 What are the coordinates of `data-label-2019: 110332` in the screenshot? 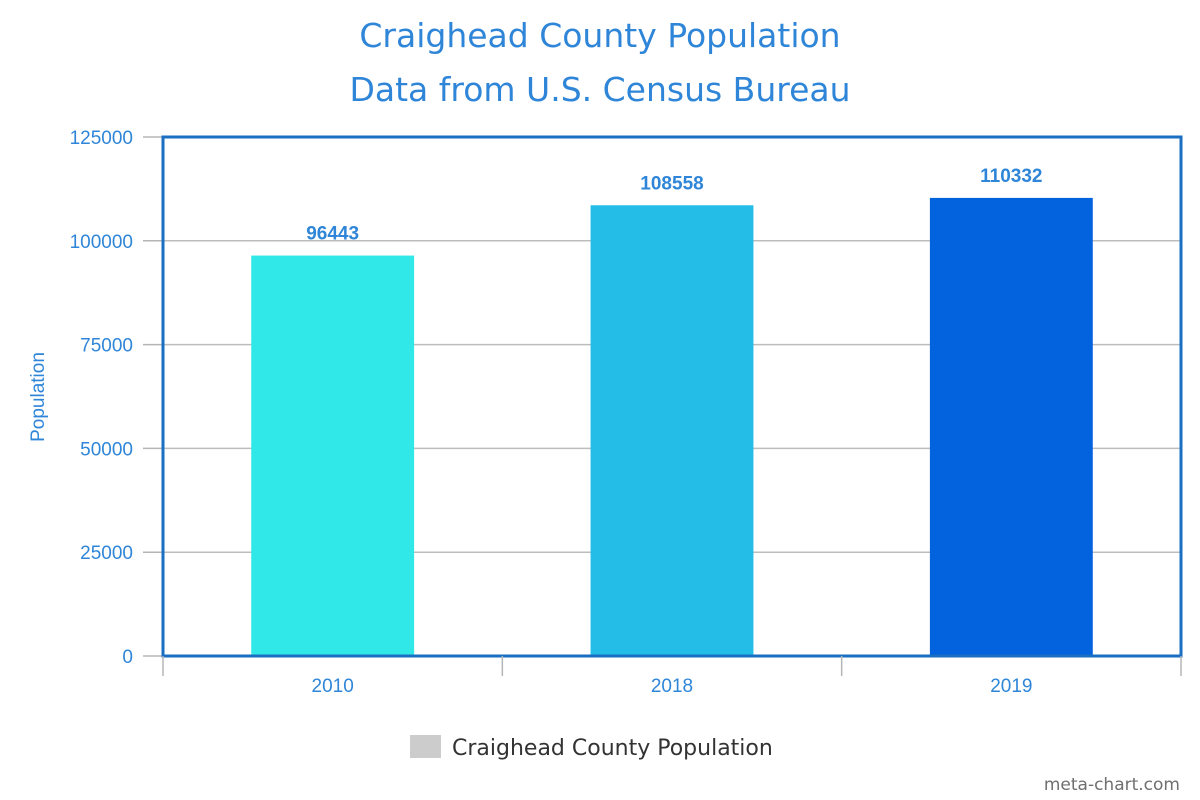 It's located at (1011, 176).